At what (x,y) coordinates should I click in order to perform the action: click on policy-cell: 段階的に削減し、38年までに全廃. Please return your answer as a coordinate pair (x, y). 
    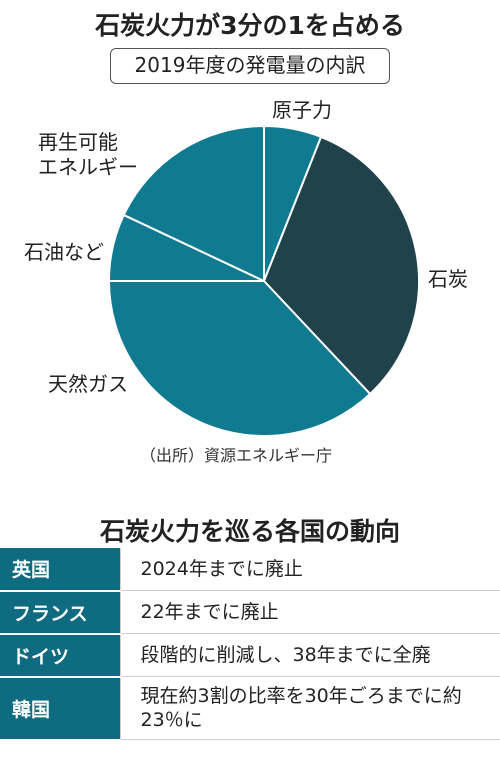
    Looking at the image, I should click on (309, 655).